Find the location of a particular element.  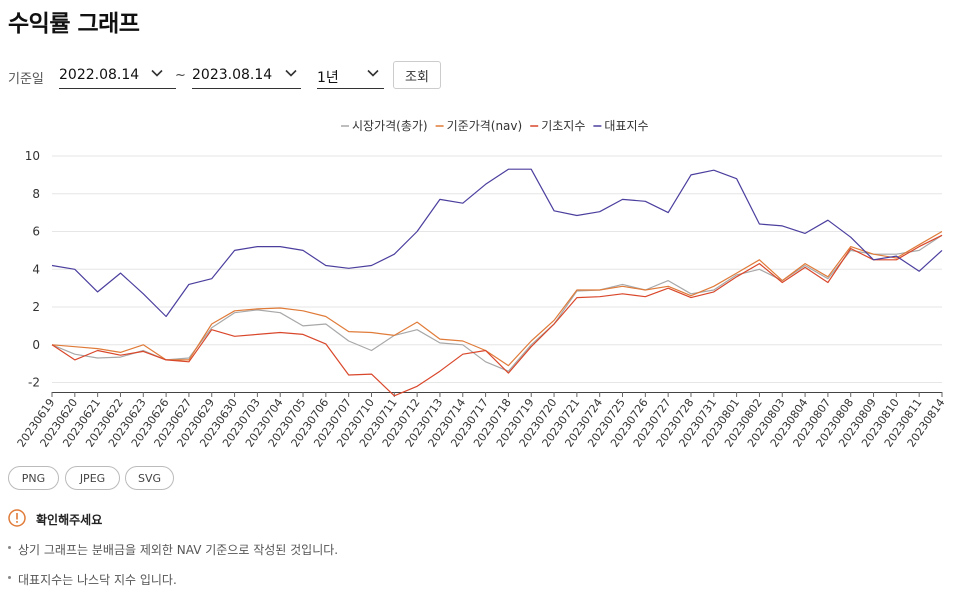

start-date-value: 2022.08.14 is located at coordinates (99, 75).